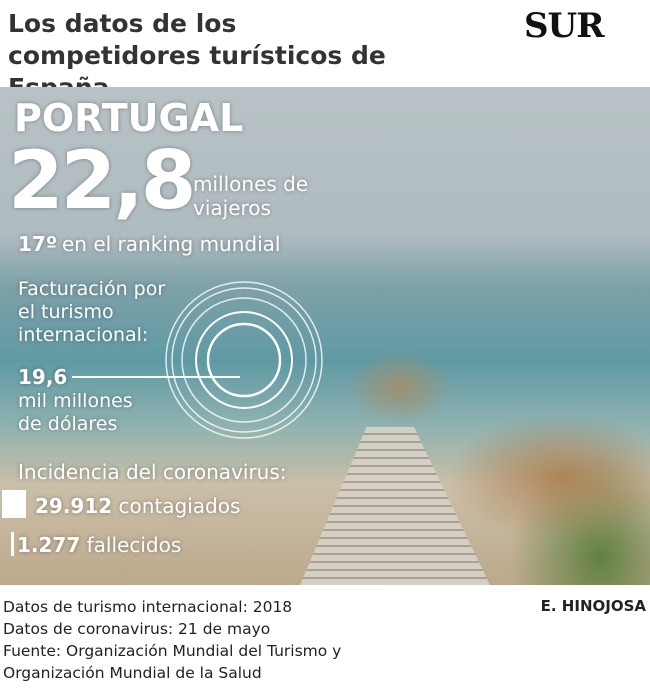 This screenshot has width=650, height=700. I want to click on revenue-unit: mil millones de dólares, so click(75, 412).